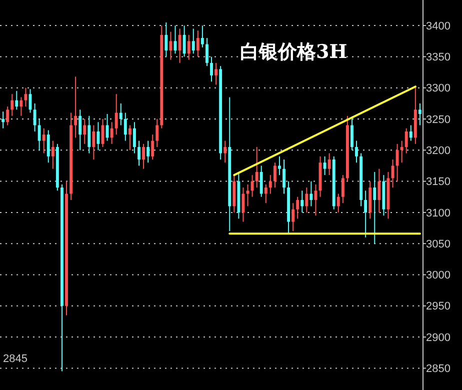  What do you see at coordinates (294, 52) in the screenshot?
I see `text: 白银价格3H` at bounding box center [294, 52].